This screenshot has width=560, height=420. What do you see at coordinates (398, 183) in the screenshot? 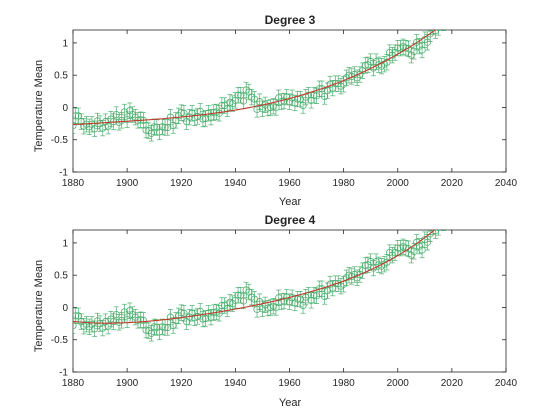
I see `x-tick-label: 2000` at bounding box center [398, 183].